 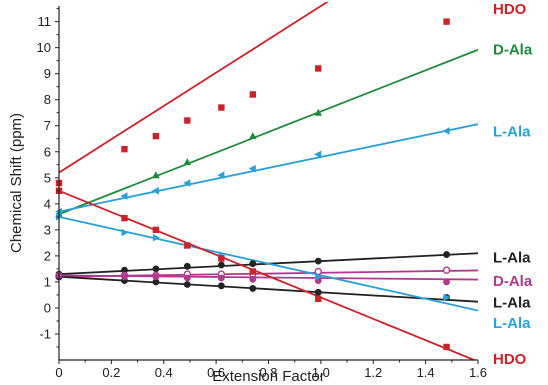 I want to click on x-axis-title: Extension Factor, so click(x=268, y=376).